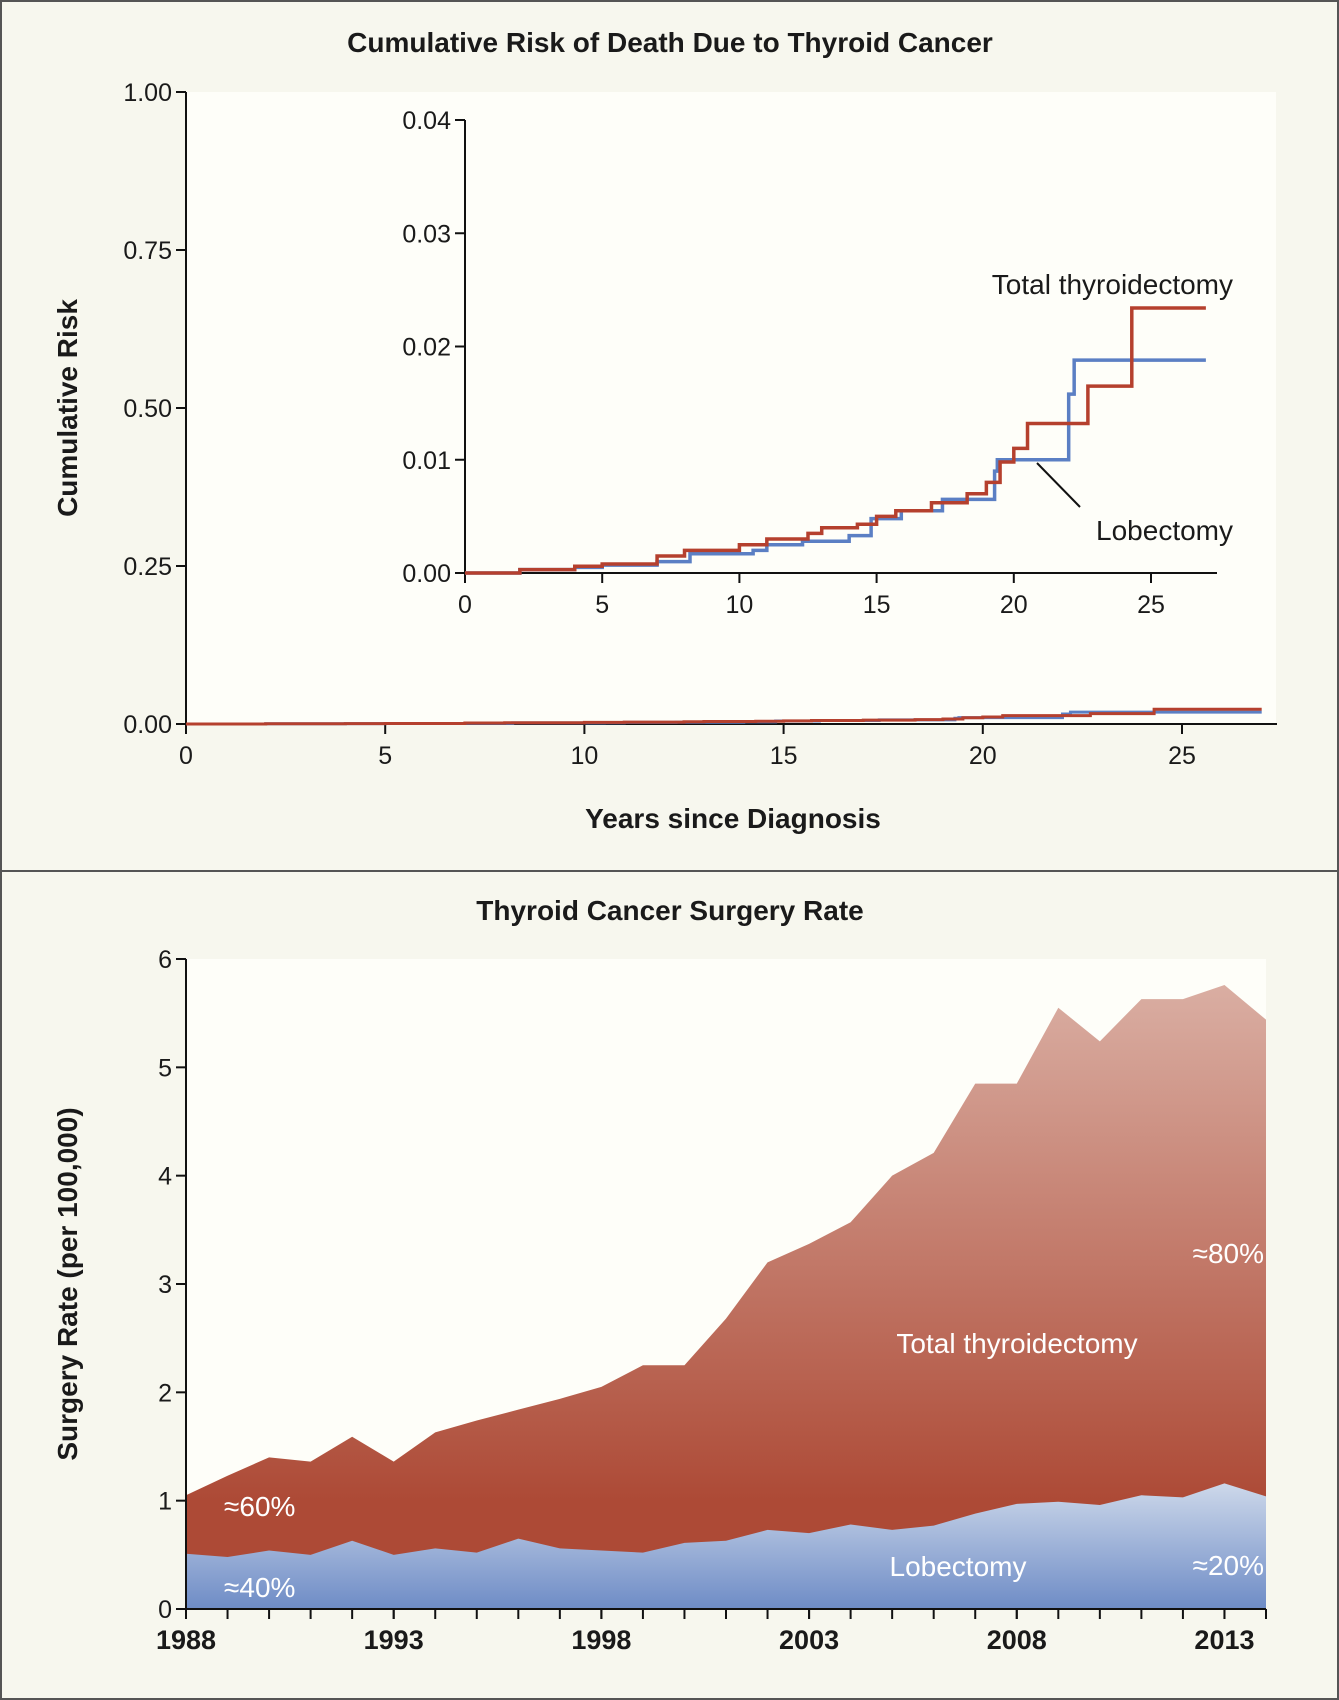 Image resolution: width=1339 pixels, height=1700 pixels. I want to click on risk-x-tick-label: 0, so click(186, 756).